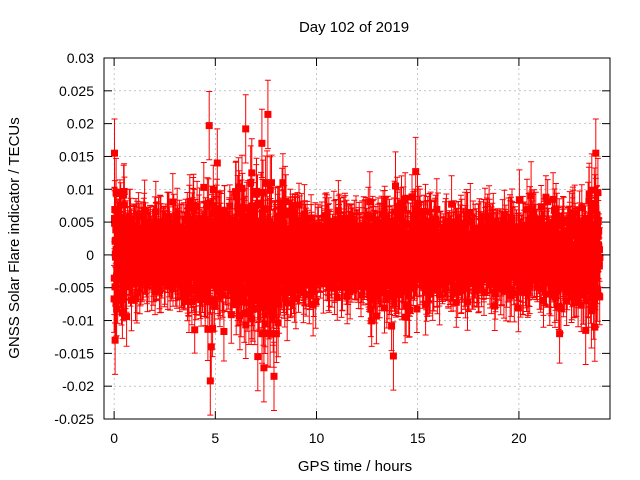 Image resolution: width=640 pixels, height=480 pixels. Describe the element at coordinates (80, 189) in the screenshot. I see `y-tick-label: 0.01` at that location.